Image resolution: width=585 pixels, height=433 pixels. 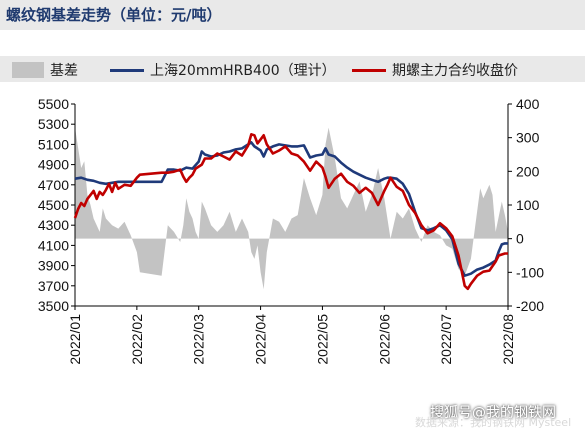 I want to click on left-tick-label: 5100, so click(x=53, y=144).